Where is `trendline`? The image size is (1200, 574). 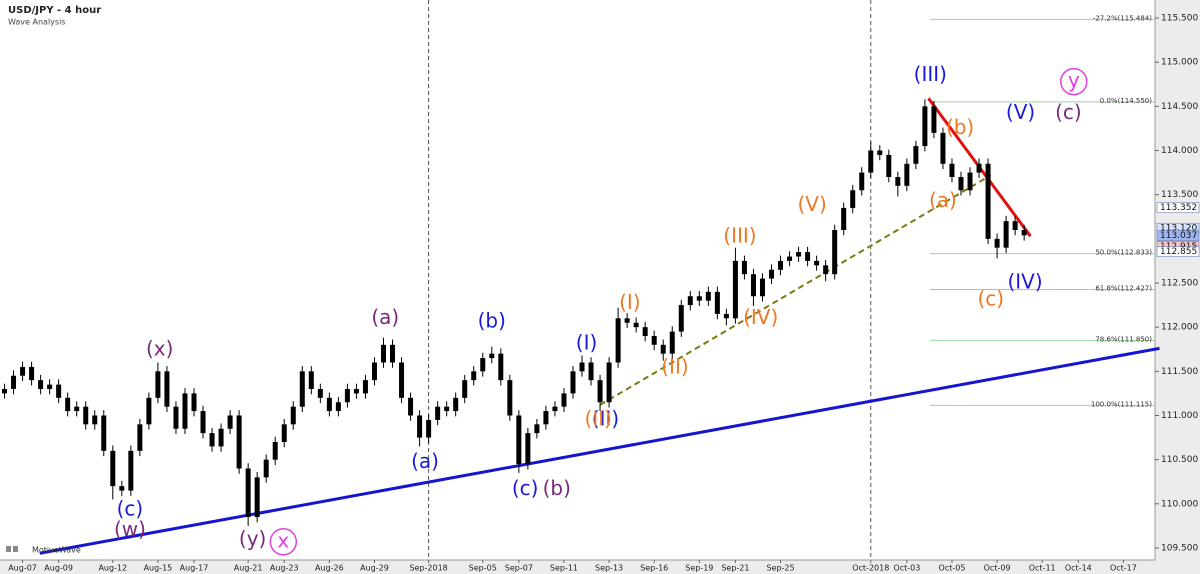 trendline is located at coordinates (795, 290).